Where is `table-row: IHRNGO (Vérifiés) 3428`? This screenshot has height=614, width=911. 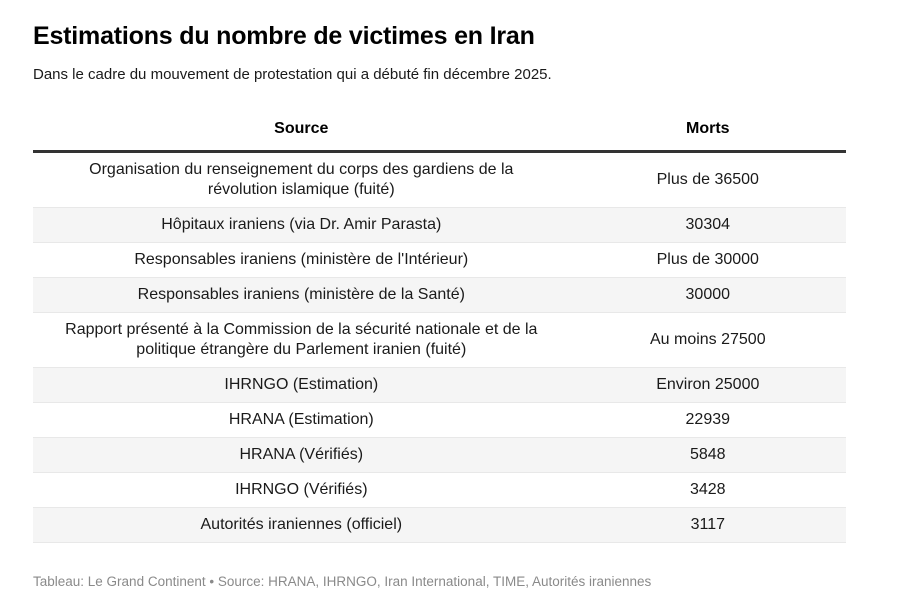
table-row: IHRNGO (Vérifiés) 3428 is located at coordinates (439, 490).